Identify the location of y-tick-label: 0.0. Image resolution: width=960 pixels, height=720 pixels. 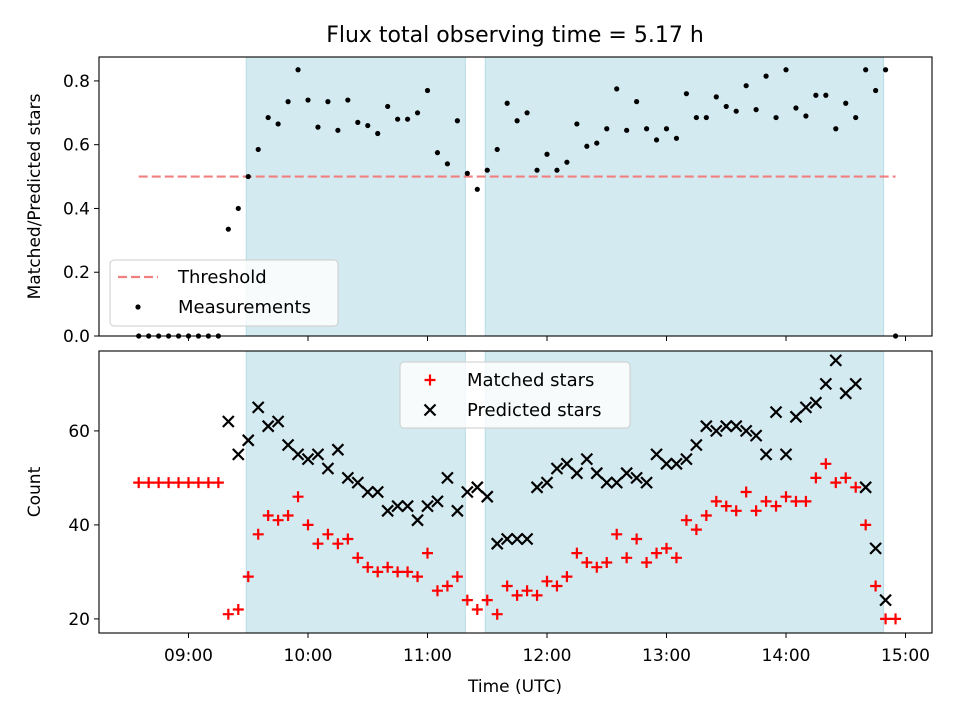
(76, 337).